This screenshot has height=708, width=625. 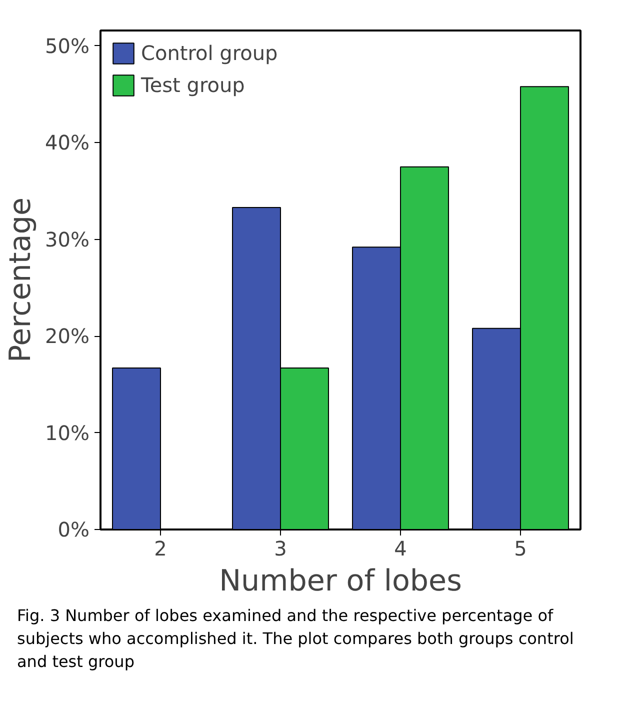 I want to click on x-tick-label: 3, so click(x=280, y=548).